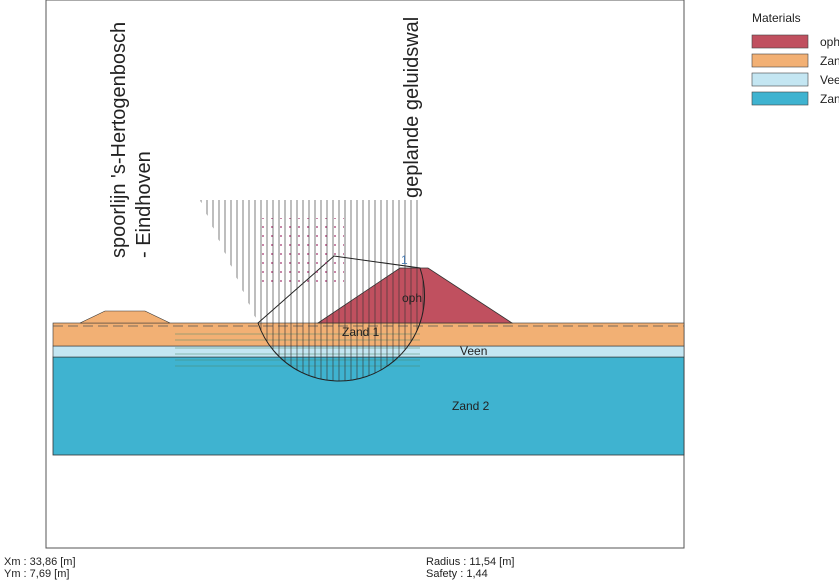 This screenshot has width=839, height=585. I want to click on legend-label: Zand 2, so click(829, 99).